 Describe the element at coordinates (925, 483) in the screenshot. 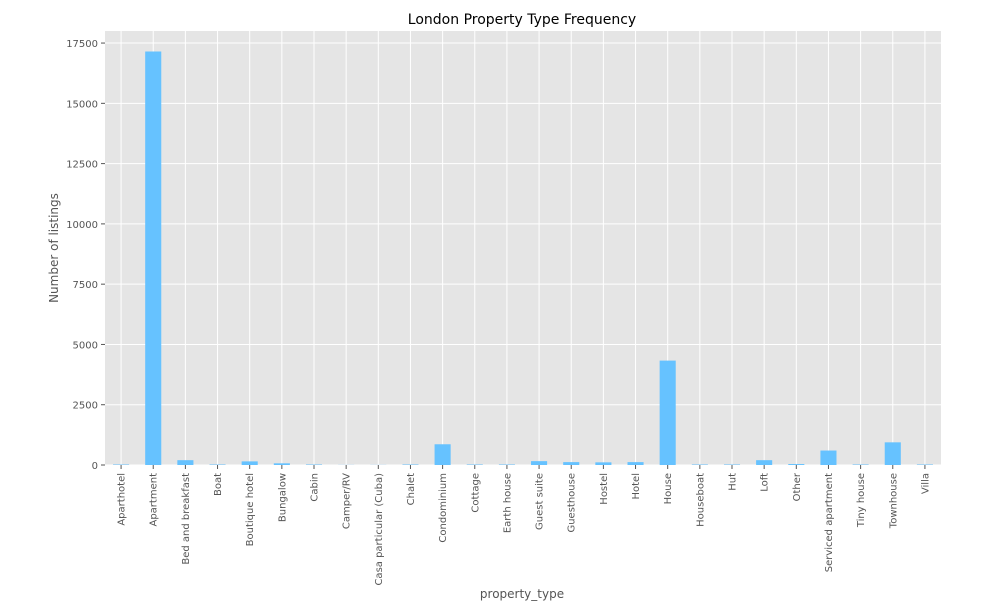

I see `x-tick-label: Villa` at that location.